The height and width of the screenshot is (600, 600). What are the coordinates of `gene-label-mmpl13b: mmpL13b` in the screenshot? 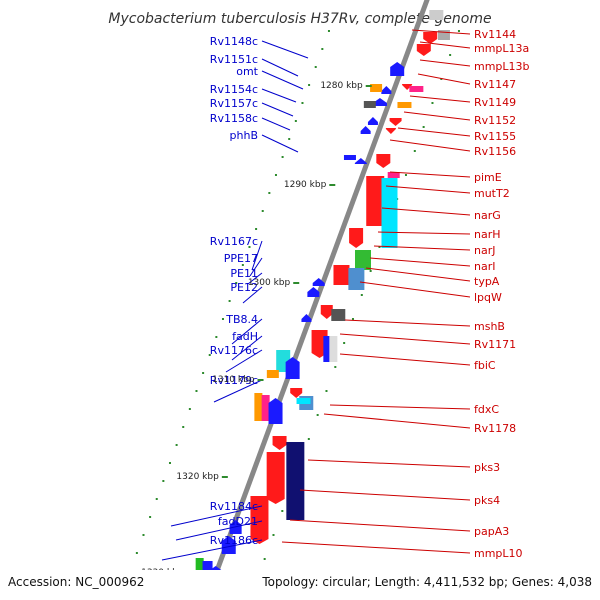 It's located at (502, 66).